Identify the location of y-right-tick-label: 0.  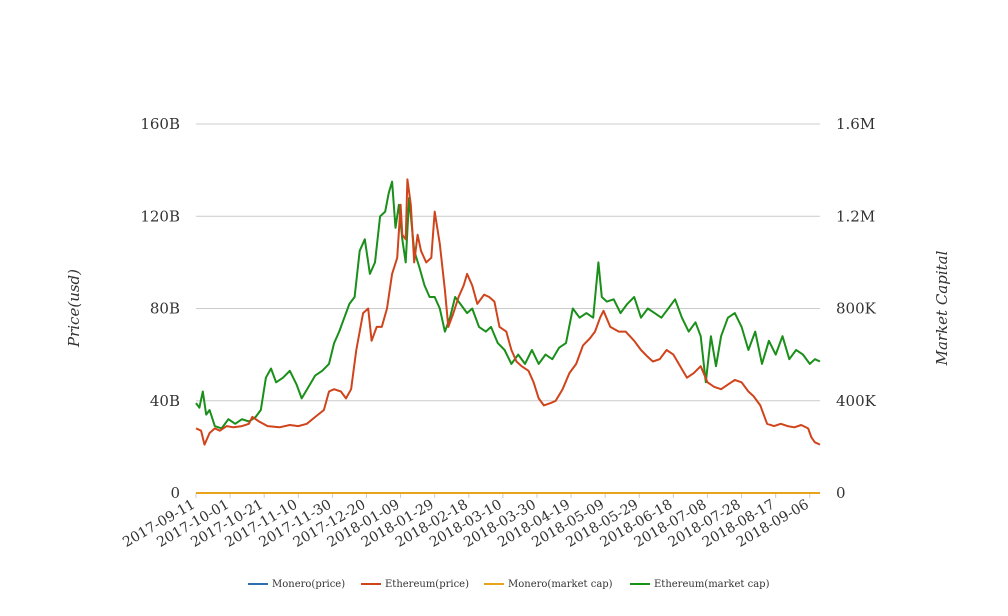
(841, 493).